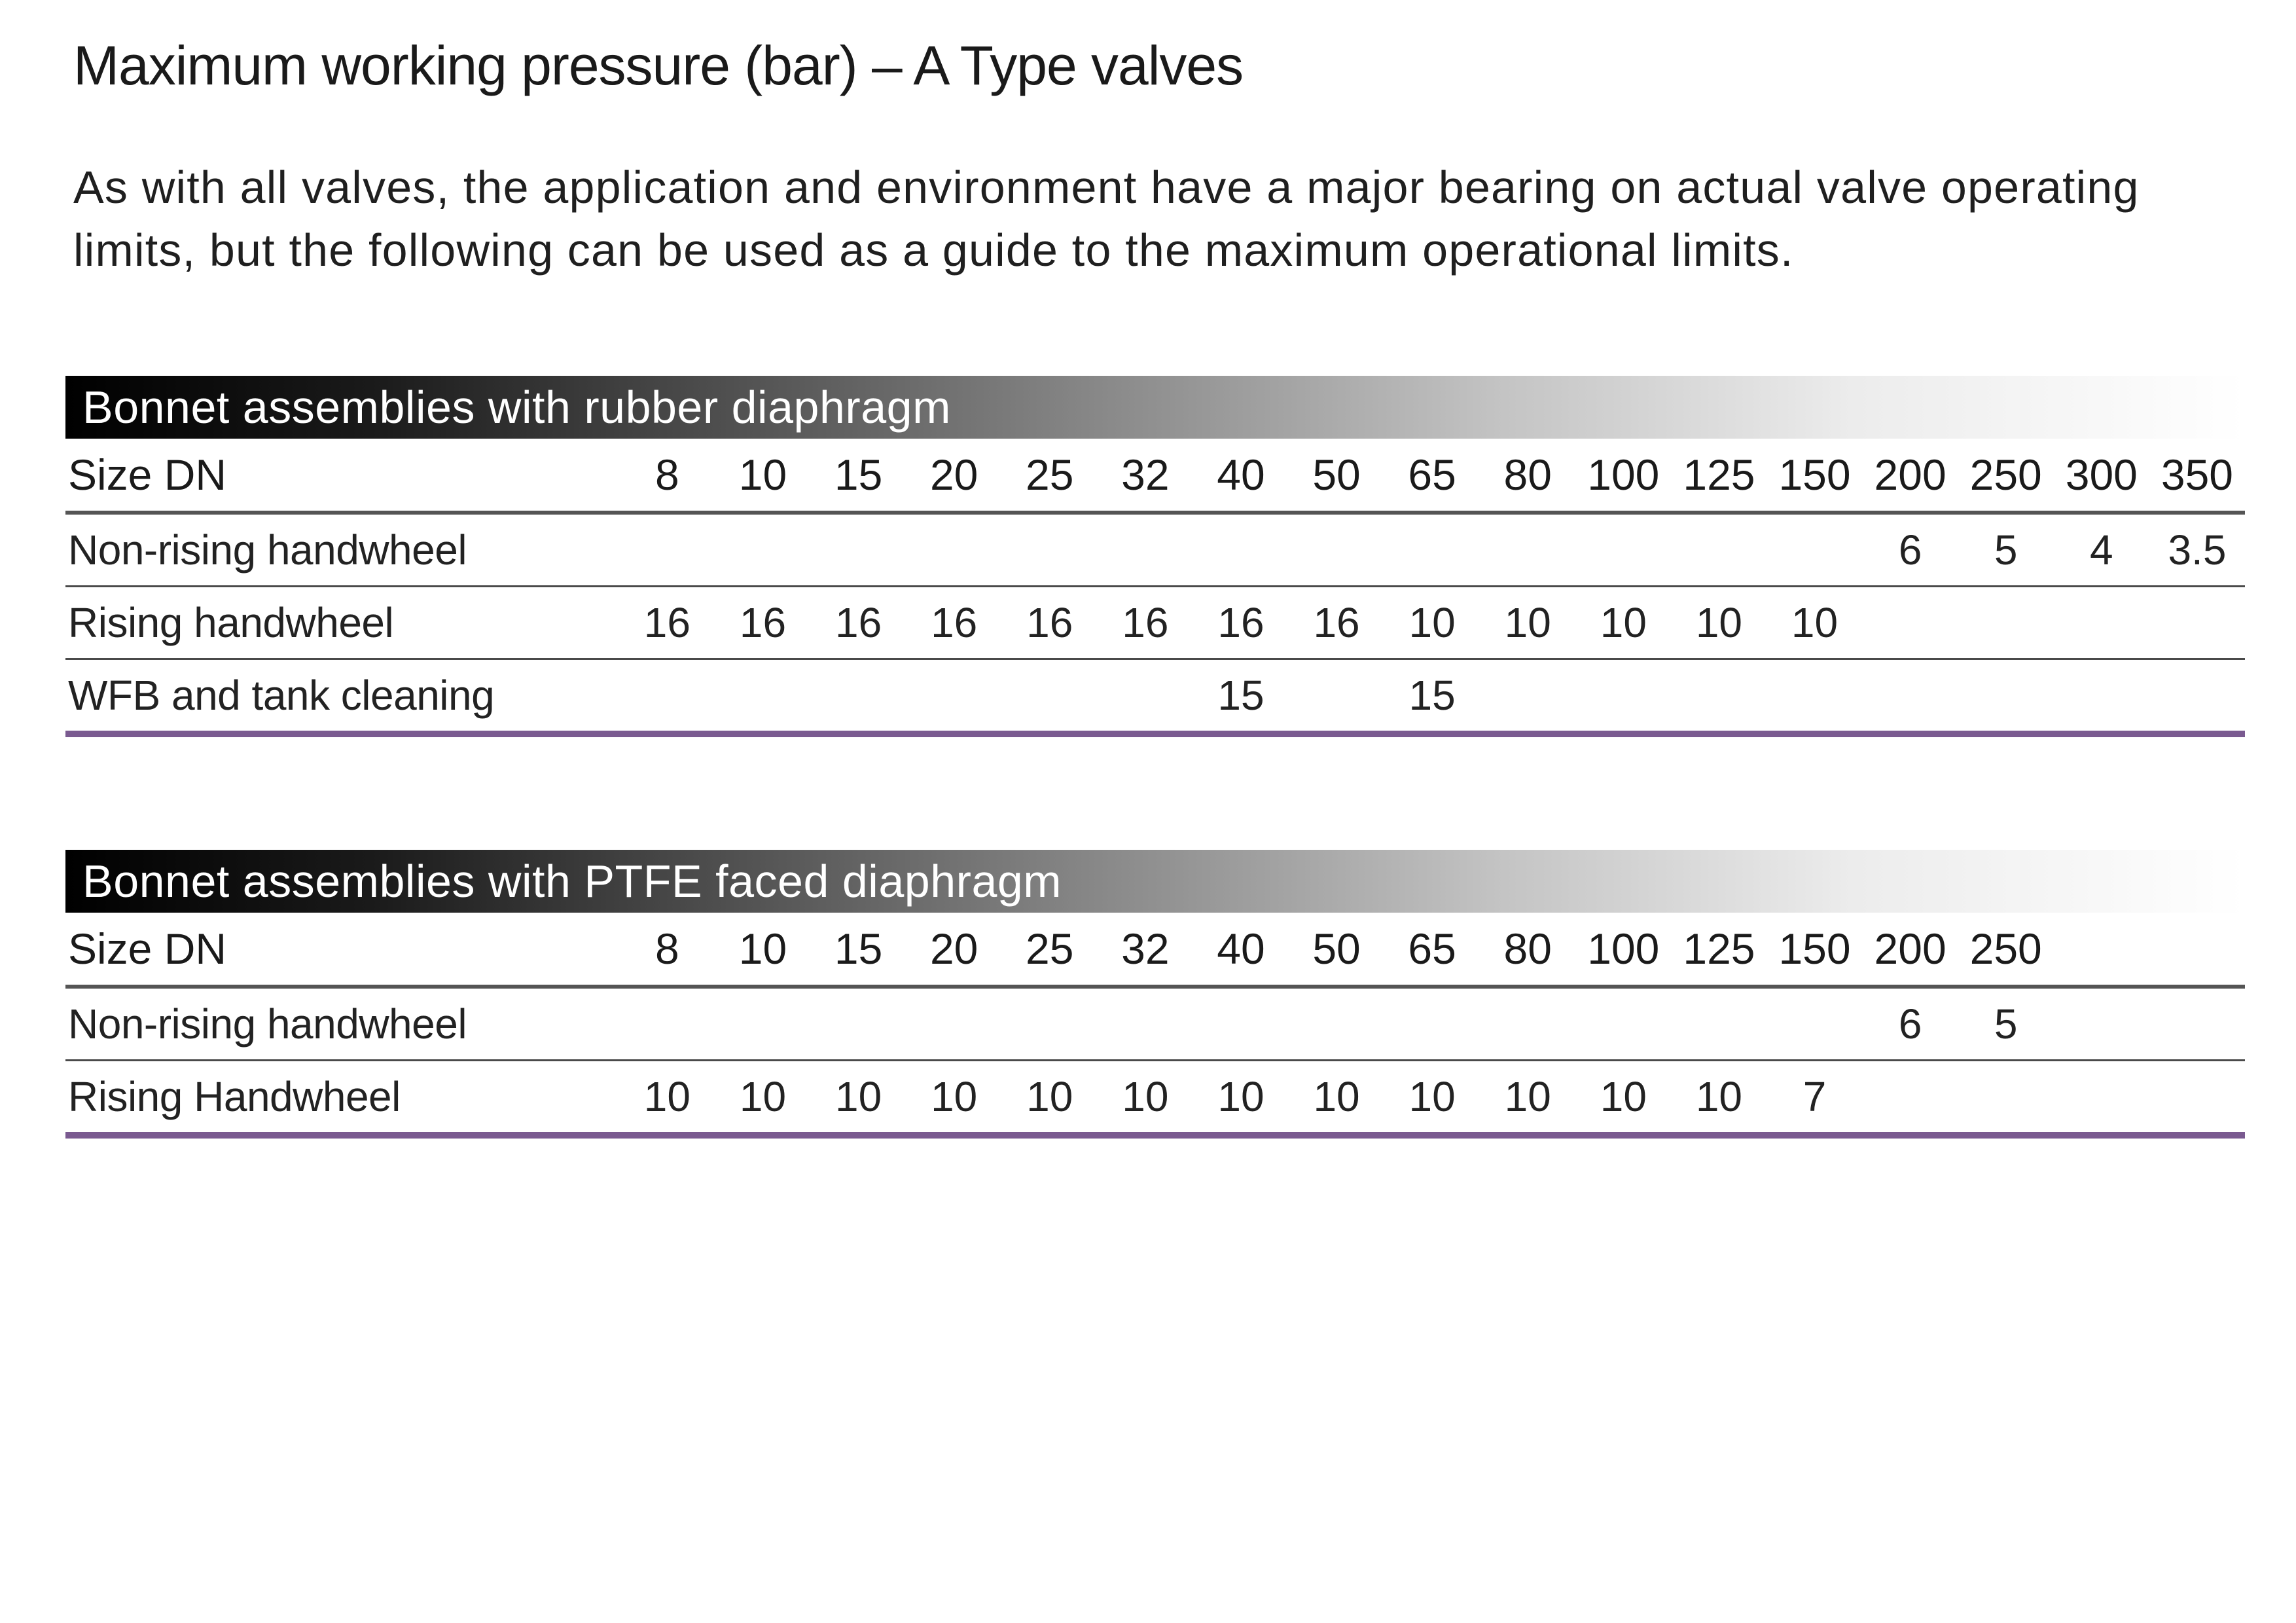 The height and width of the screenshot is (1623, 2296). What do you see at coordinates (2197, 550) in the screenshot?
I see `pressure-value-cell: 3.5` at bounding box center [2197, 550].